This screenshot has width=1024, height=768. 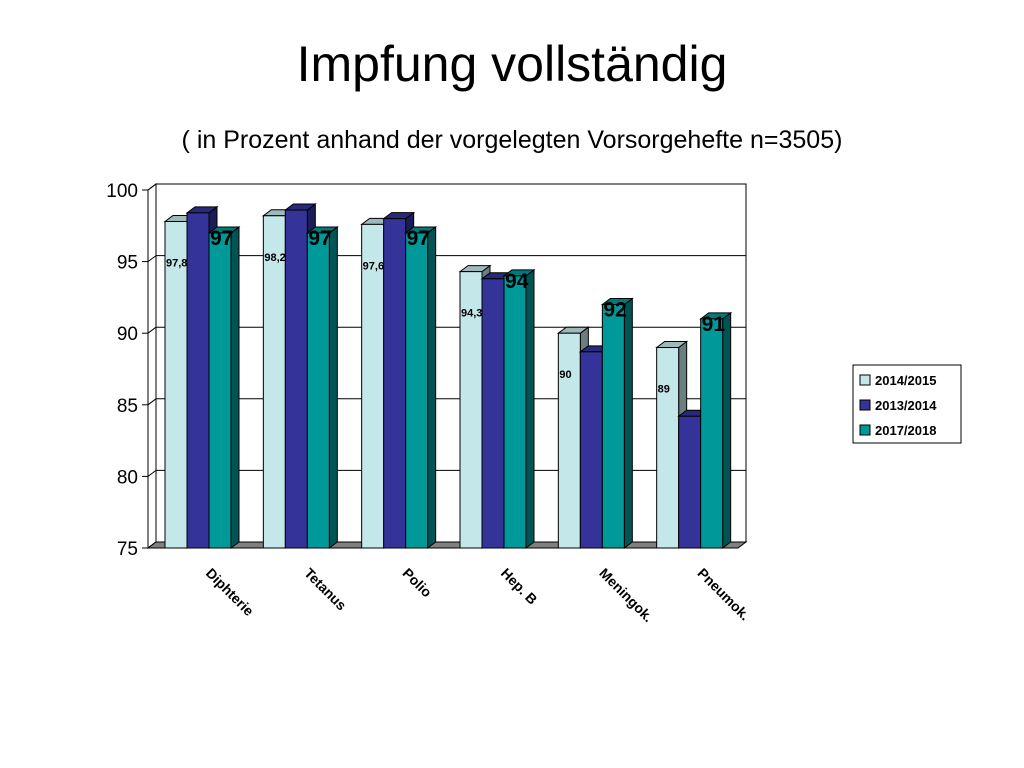 What do you see at coordinates (626, 595) in the screenshot?
I see `x-tick-label: Meningok.` at bounding box center [626, 595].